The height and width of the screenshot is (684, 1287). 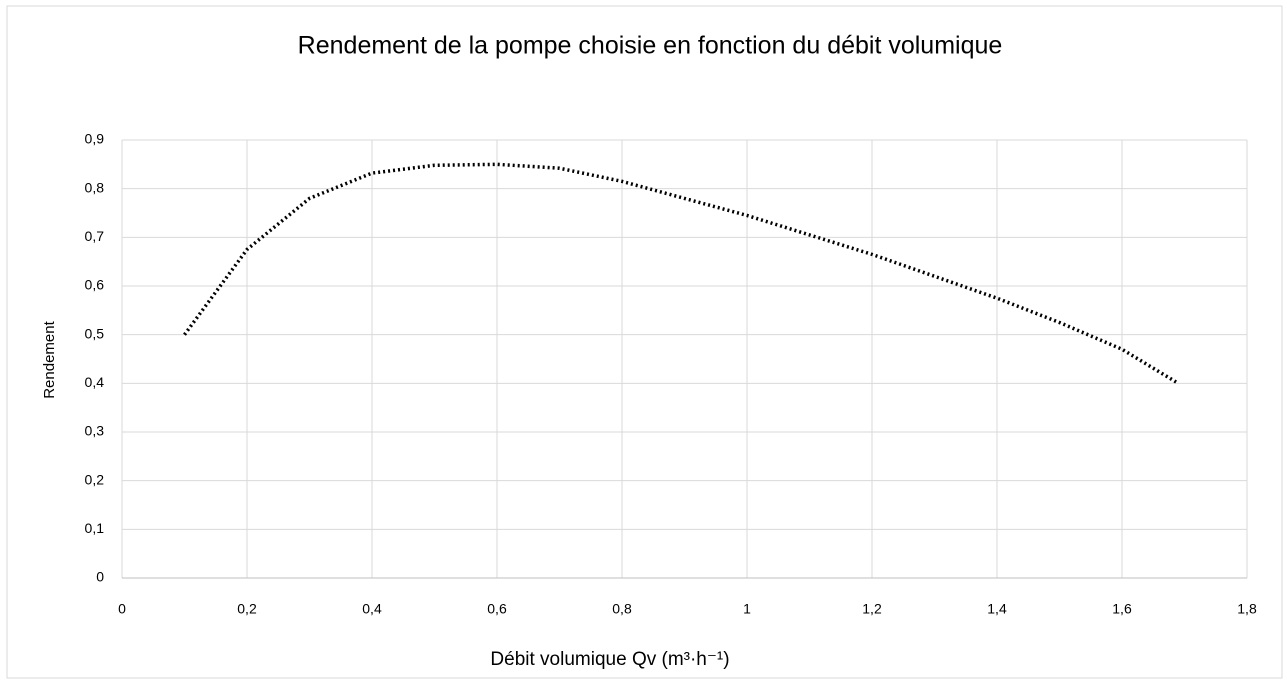 I want to click on y-tick-label: 0,2, so click(x=95, y=479).